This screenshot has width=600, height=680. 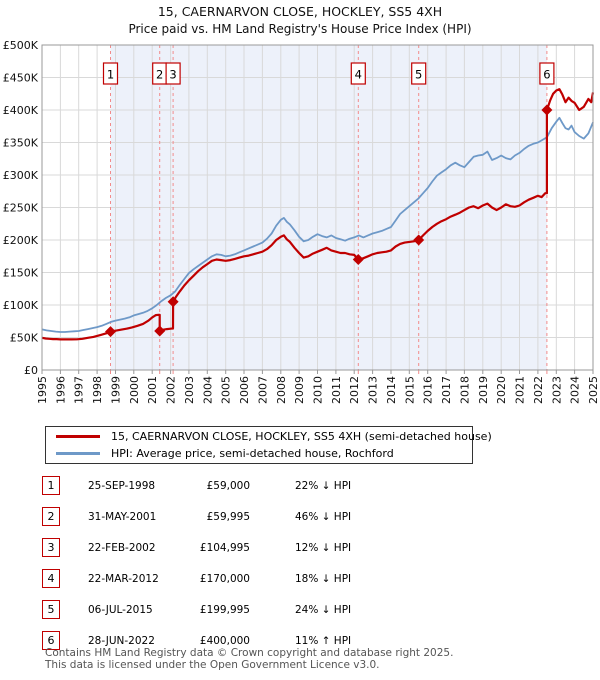 I want to click on x-axis-label: 2008, so click(x=281, y=390).